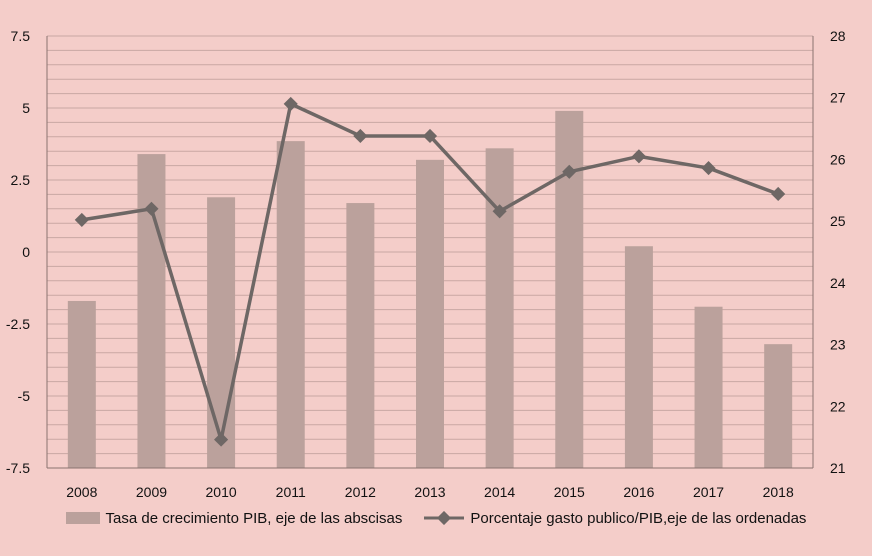 This screenshot has width=872, height=556. I want to click on left-tick-label: 7.5, so click(21, 36).